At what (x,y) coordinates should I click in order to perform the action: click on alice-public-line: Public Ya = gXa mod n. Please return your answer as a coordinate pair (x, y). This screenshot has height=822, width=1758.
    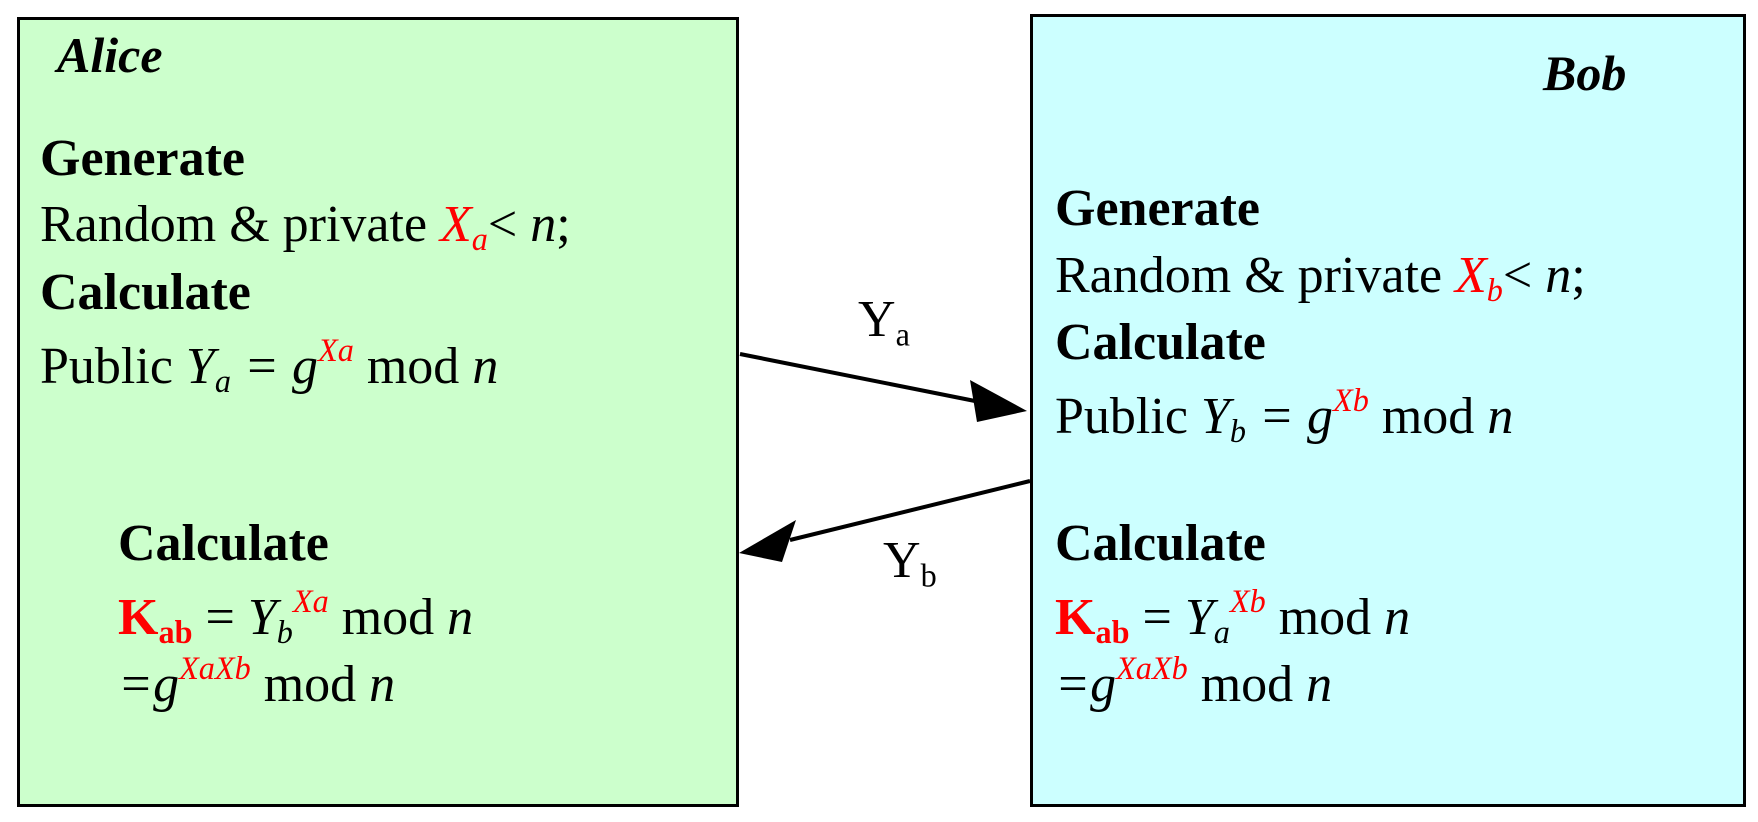
    Looking at the image, I should click on (269, 365).